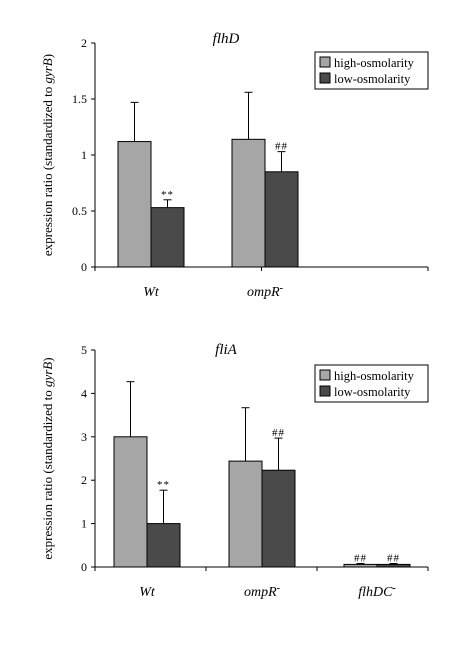 This screenshot has height=650, width=474. What do you see at coordinates (84, 393) in the screenshot?
I see `y-tick-label: 4` at bounding box center [84, 393].